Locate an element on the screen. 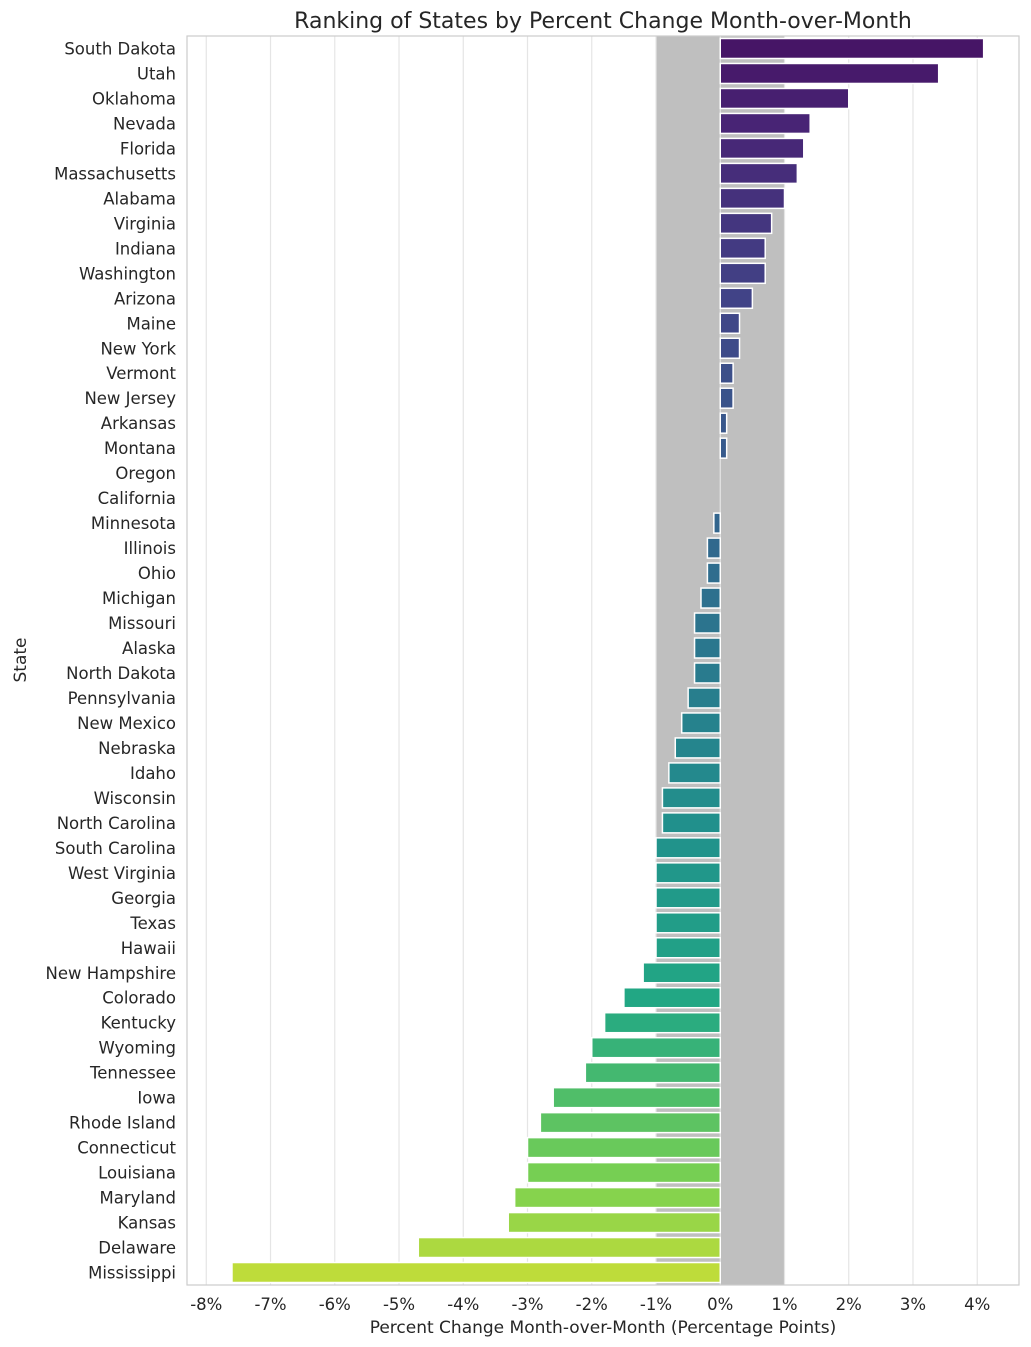 The width and height of the screenshot is (1031, 1347). x-tick-label: -4% is located at coordinates (463, 1304).